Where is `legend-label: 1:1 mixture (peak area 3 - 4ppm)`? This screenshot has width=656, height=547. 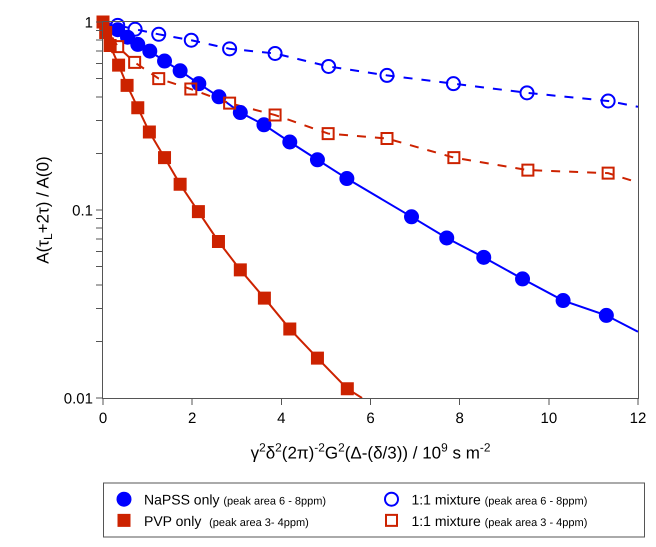
legend-label: 1:1 mixture (peak area 3 - 4ppm) is located at coordinates (500, 520).